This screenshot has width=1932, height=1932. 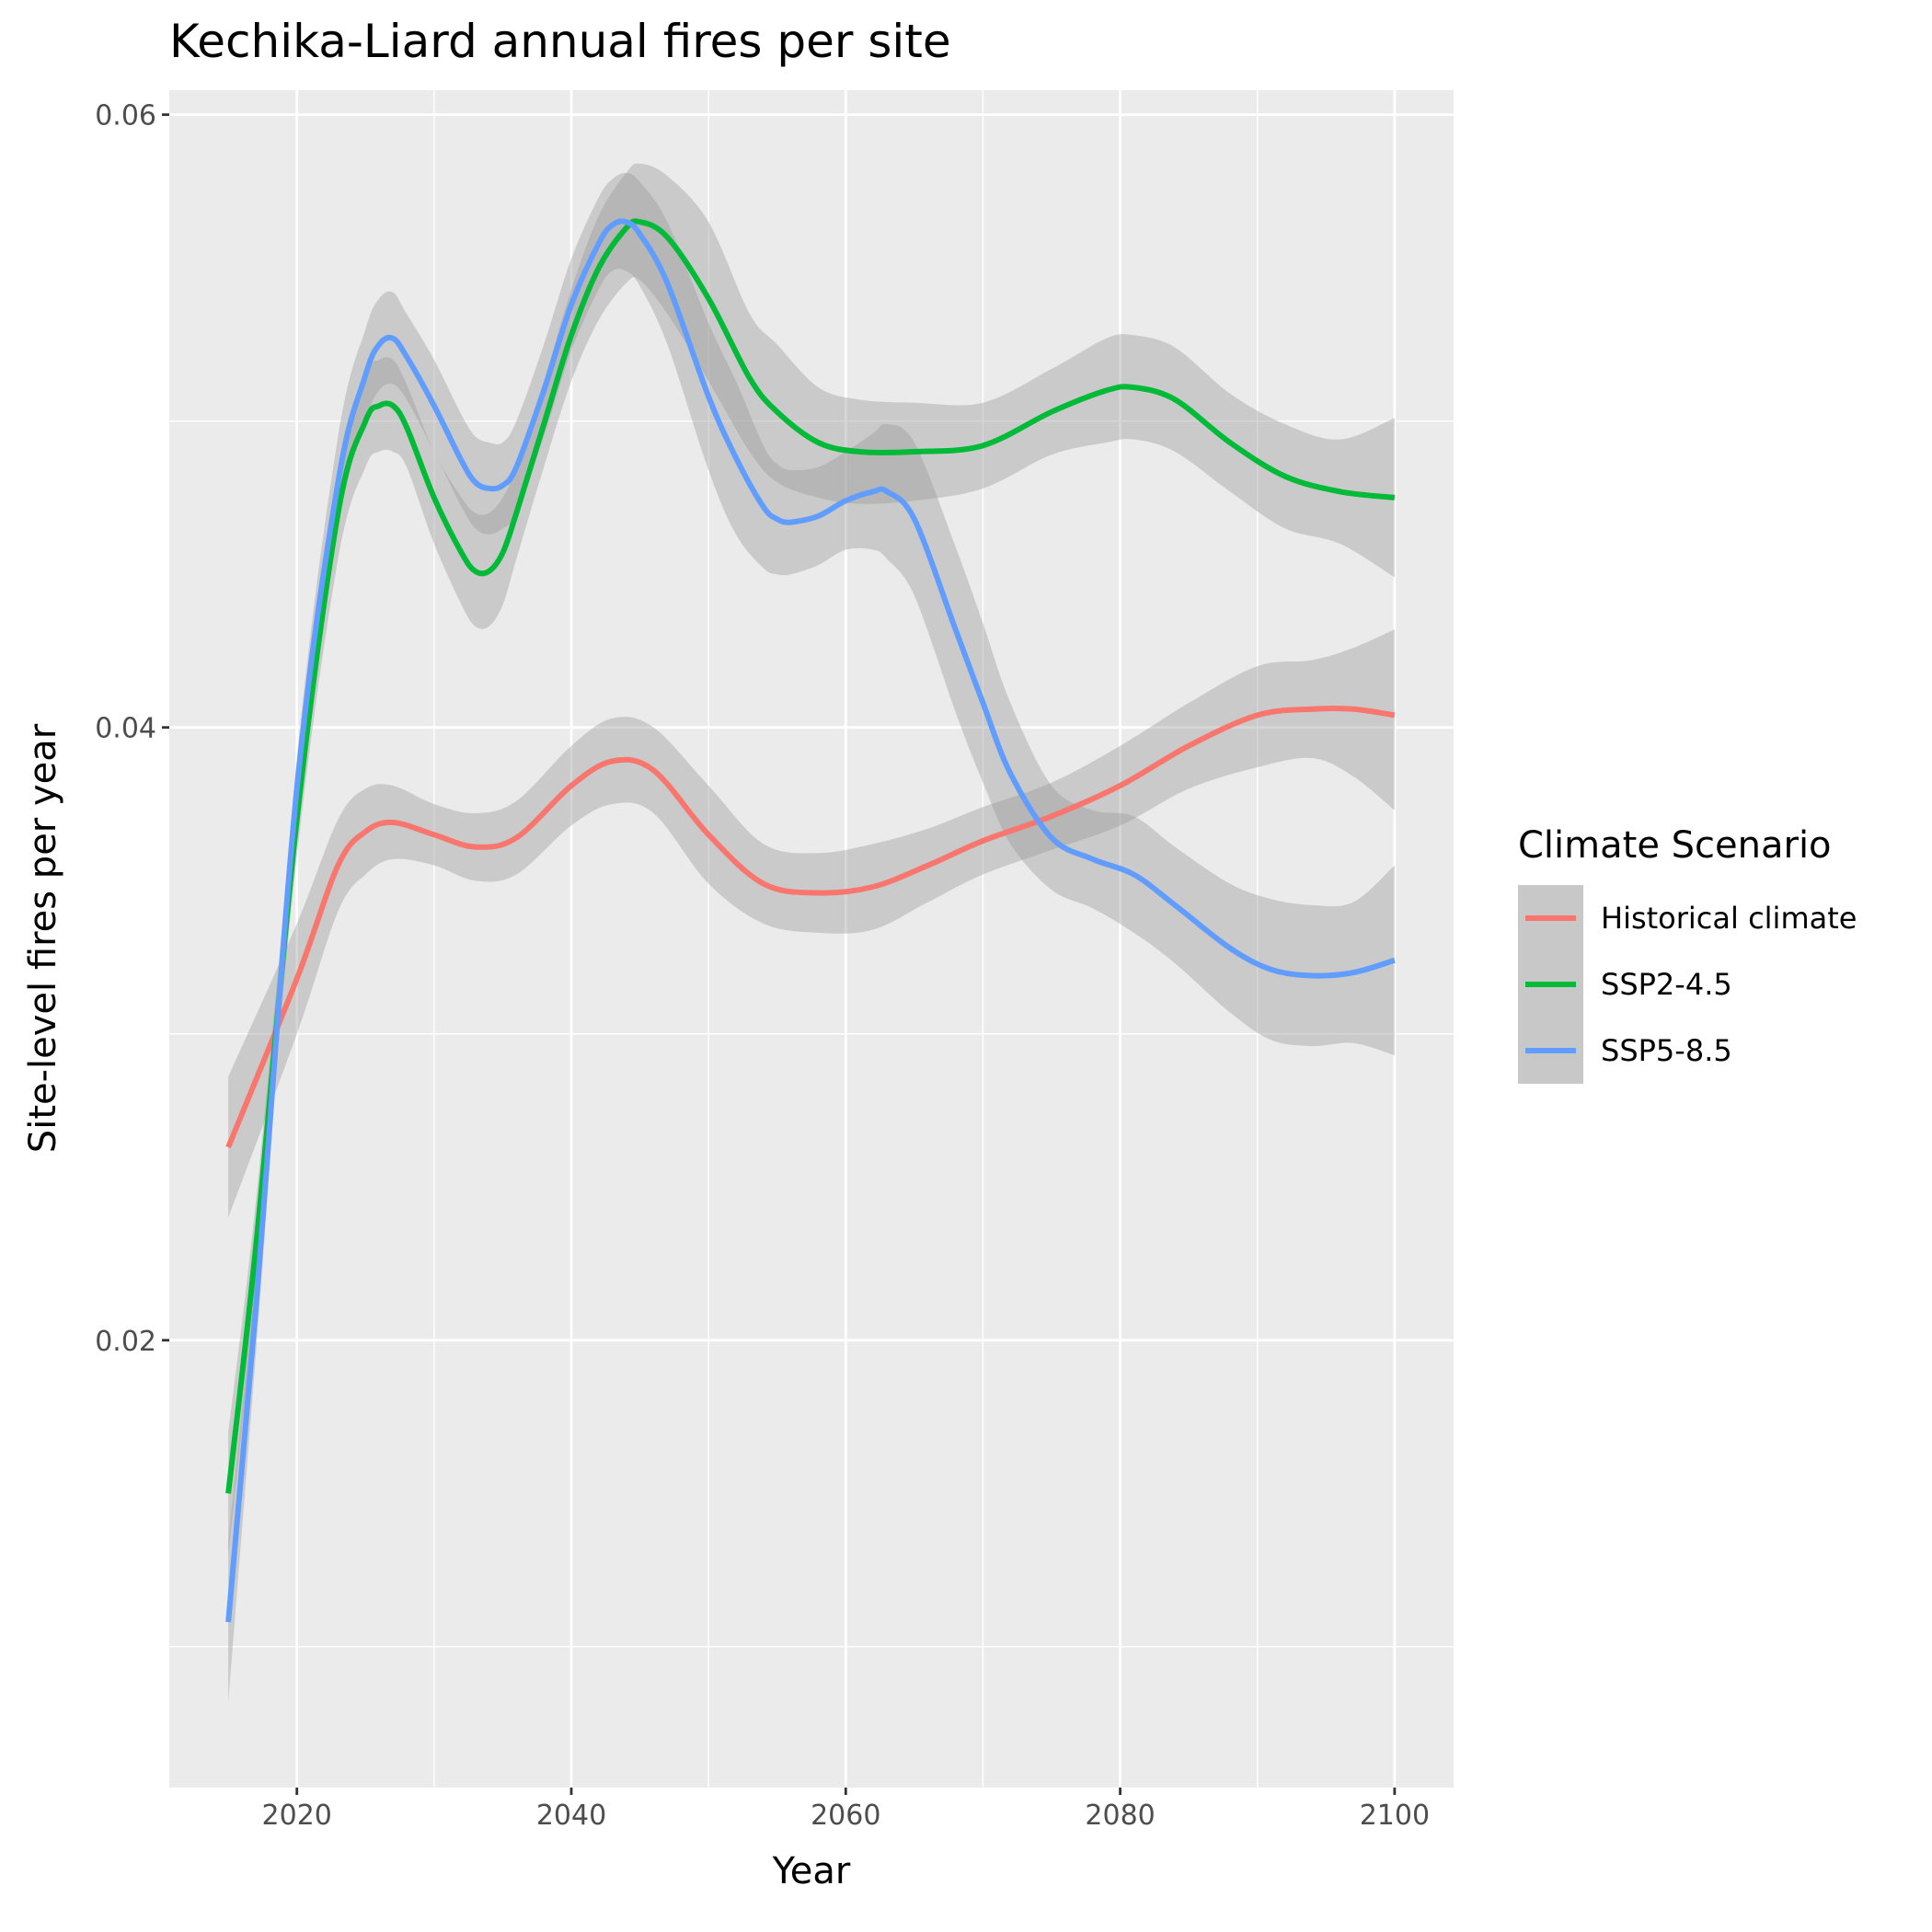 I want to click on x-axis: 2020 2040 2060 2080 2100, so click(x=846, y=1810).